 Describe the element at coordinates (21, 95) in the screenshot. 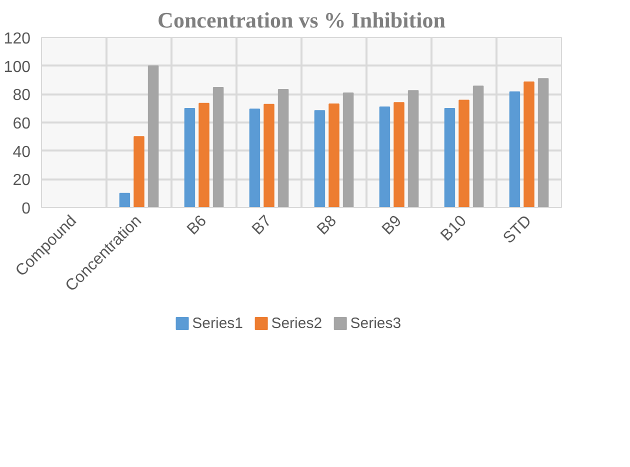

I see `y-tick-label: 80` at that location.